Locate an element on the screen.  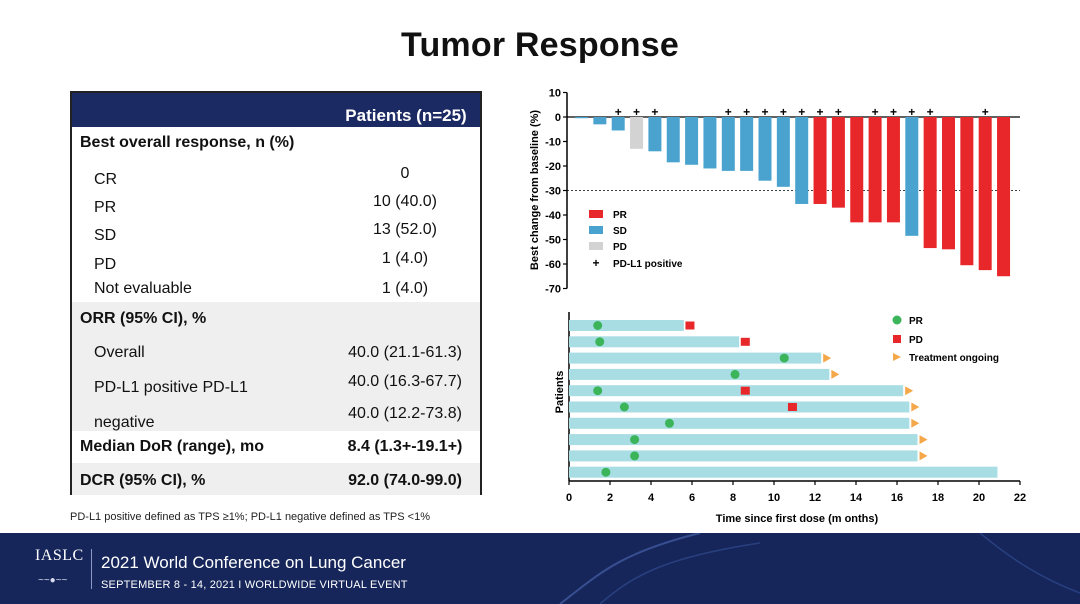
row-value: 92.0 (74.0-99.0) is located at coordinates (405, 480).